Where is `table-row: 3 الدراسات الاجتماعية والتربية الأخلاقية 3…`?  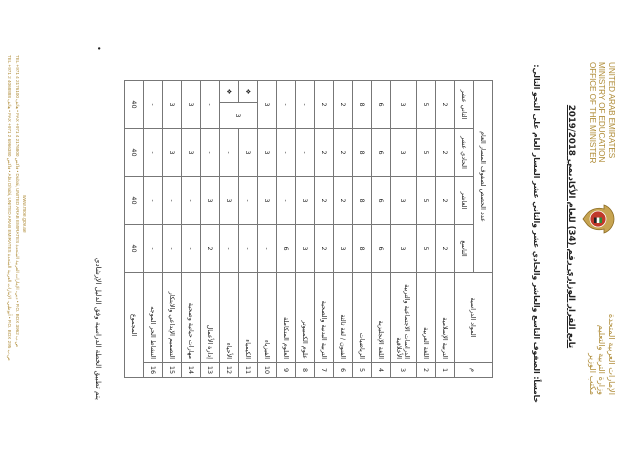
table-row: 3 الدراسات الاجتماعية والتربية الأخلاقية 3… is located at coordinates (403, 229).